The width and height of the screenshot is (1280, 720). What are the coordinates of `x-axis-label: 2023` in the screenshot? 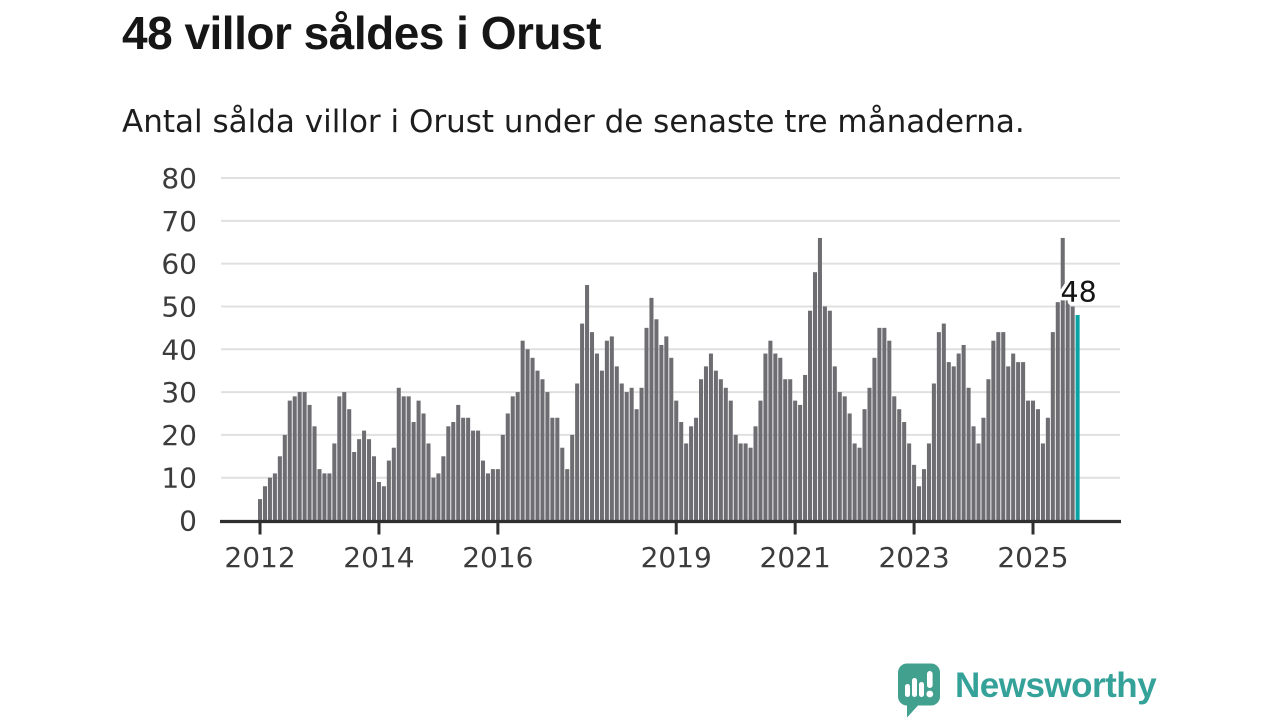 It's located at (913, 557).